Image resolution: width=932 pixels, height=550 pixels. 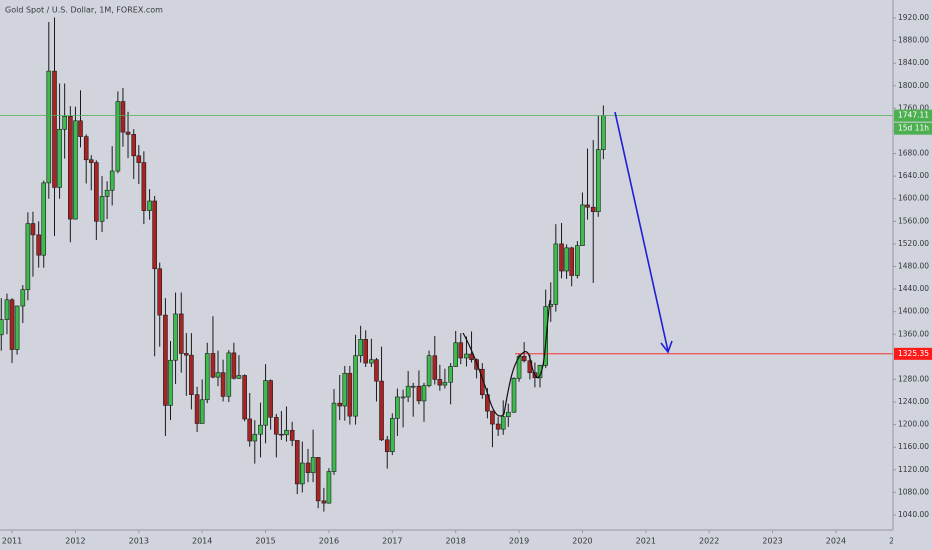 I want to click on price-label: 1747.11, so click(x=913, y=115).